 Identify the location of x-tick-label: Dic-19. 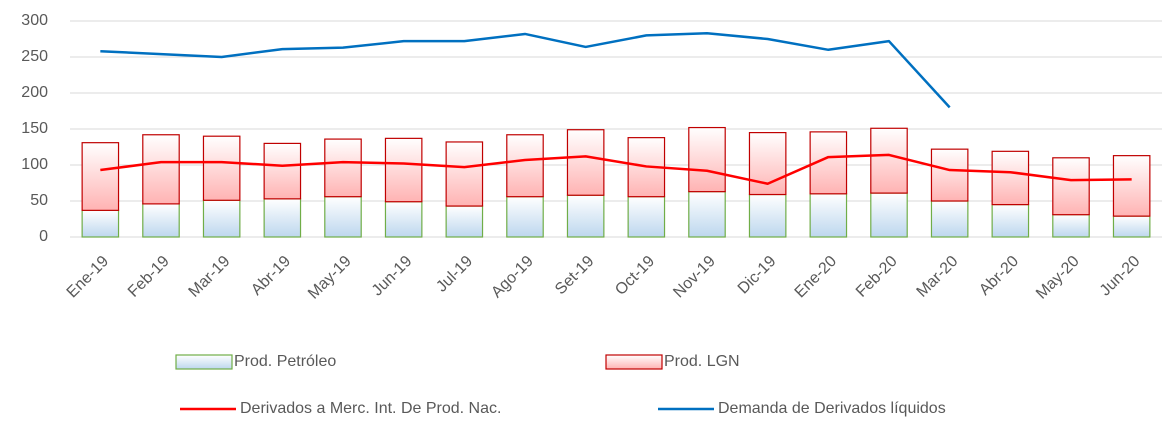
(757, 275).